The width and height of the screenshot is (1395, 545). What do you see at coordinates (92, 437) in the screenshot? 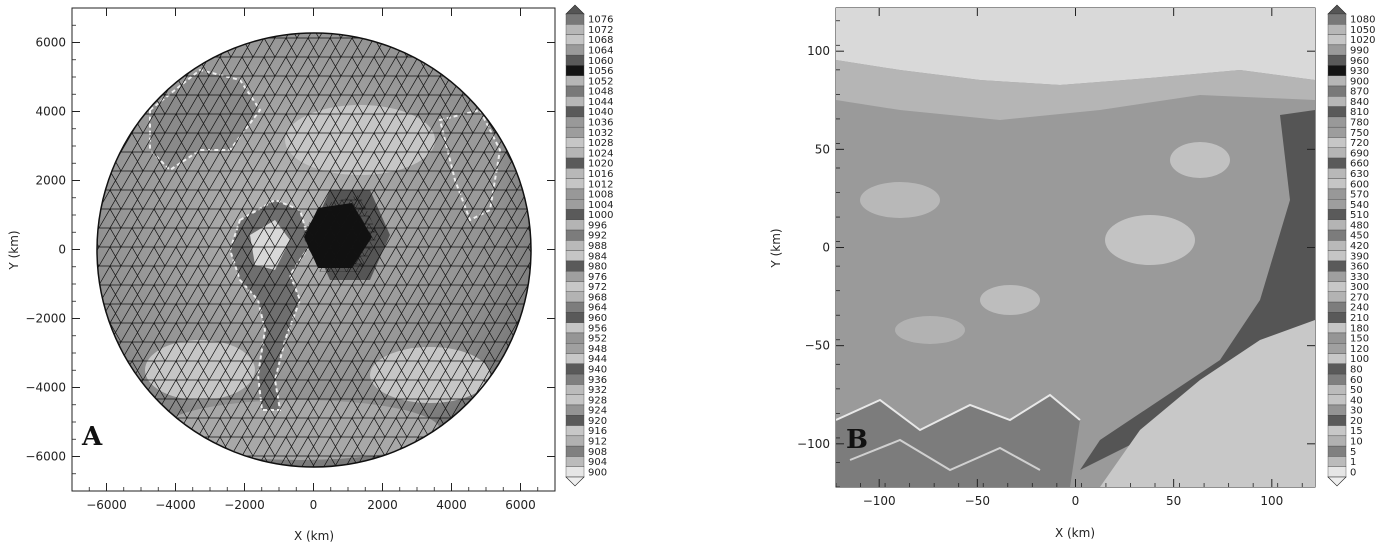
I see `panel-letter-a: A` at bounding box center [92, 437].